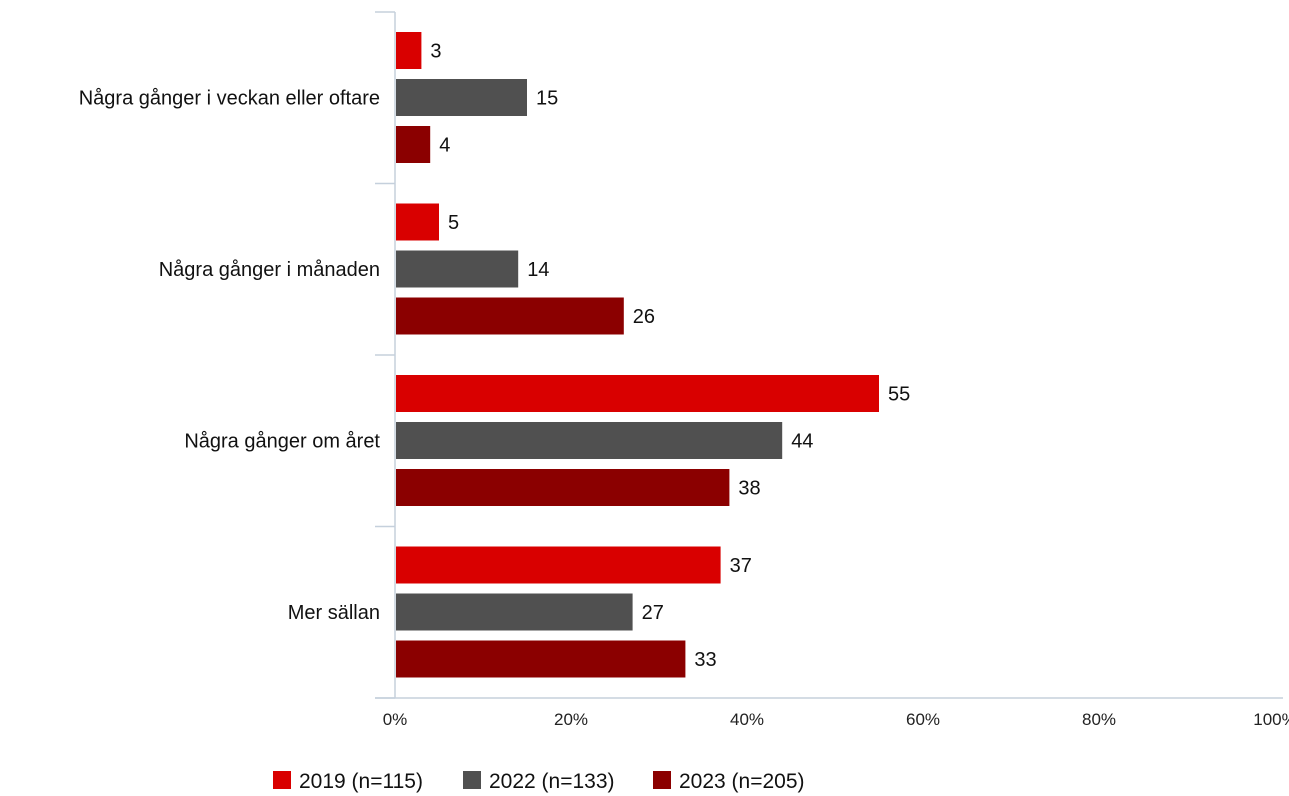 The image size is (1289, 796). I want to click on category-label: Några gånger om året, so click(282, 442).